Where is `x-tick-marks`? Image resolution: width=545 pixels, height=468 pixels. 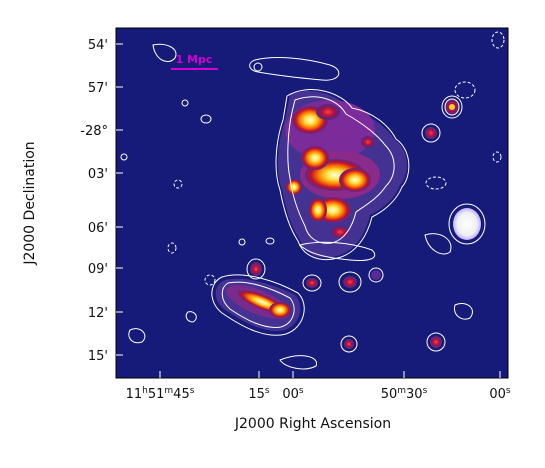 x-tick-marks is located at coordinates (330, 374).